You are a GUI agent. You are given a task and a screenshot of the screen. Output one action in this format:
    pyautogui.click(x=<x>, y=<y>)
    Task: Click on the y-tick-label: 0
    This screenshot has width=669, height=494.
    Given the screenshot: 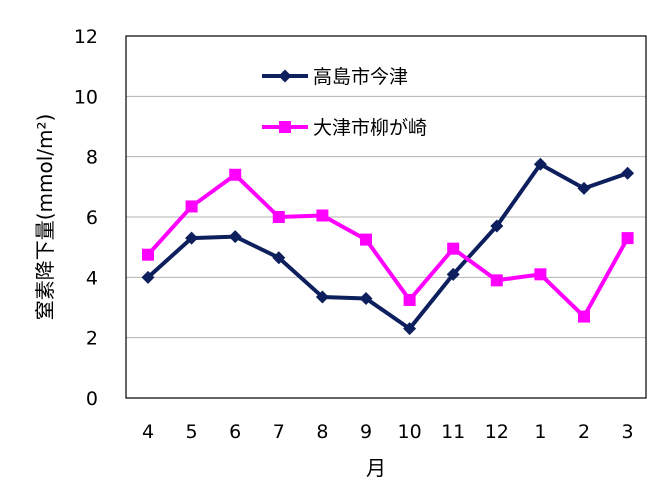 What is the action you would take?
    pyautogui.click(x=92, y=399)
    